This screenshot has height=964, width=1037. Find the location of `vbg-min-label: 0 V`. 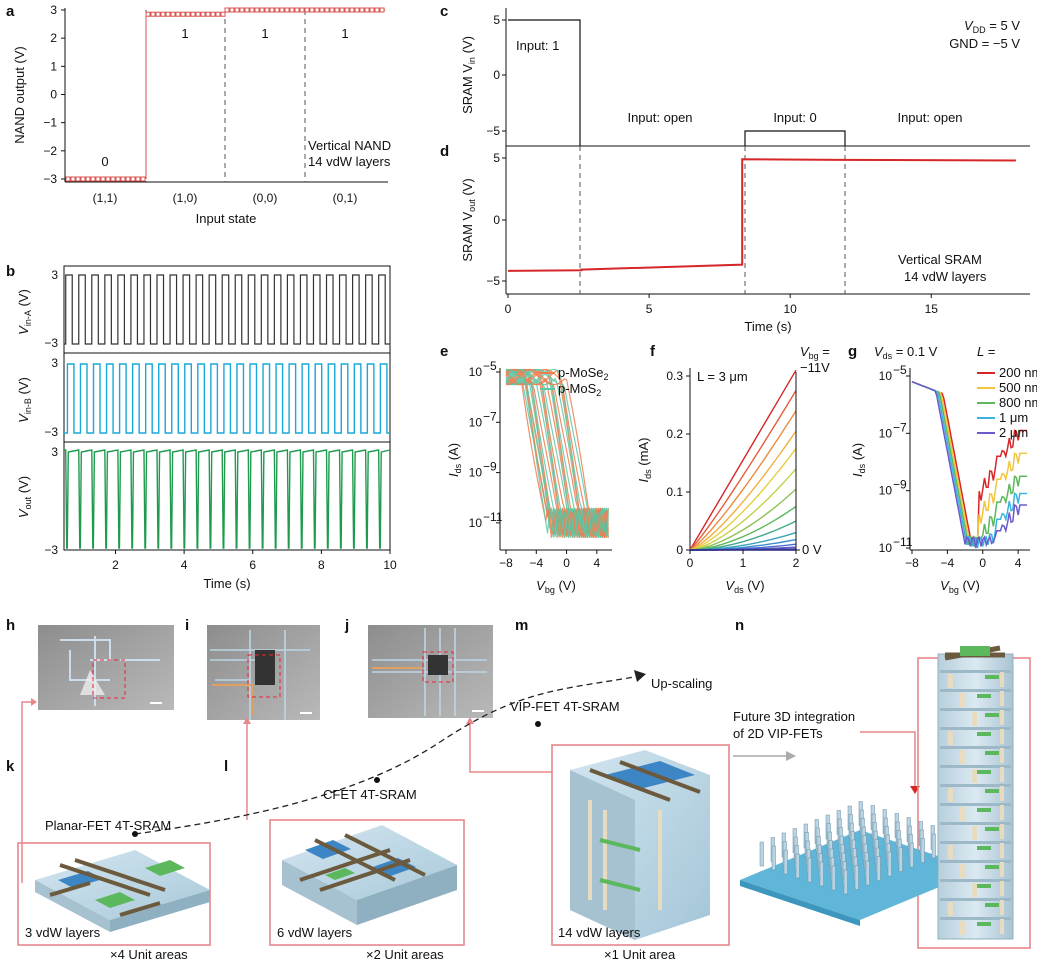

vbg-min-label: 0 V is located at coordinates (812, 549).